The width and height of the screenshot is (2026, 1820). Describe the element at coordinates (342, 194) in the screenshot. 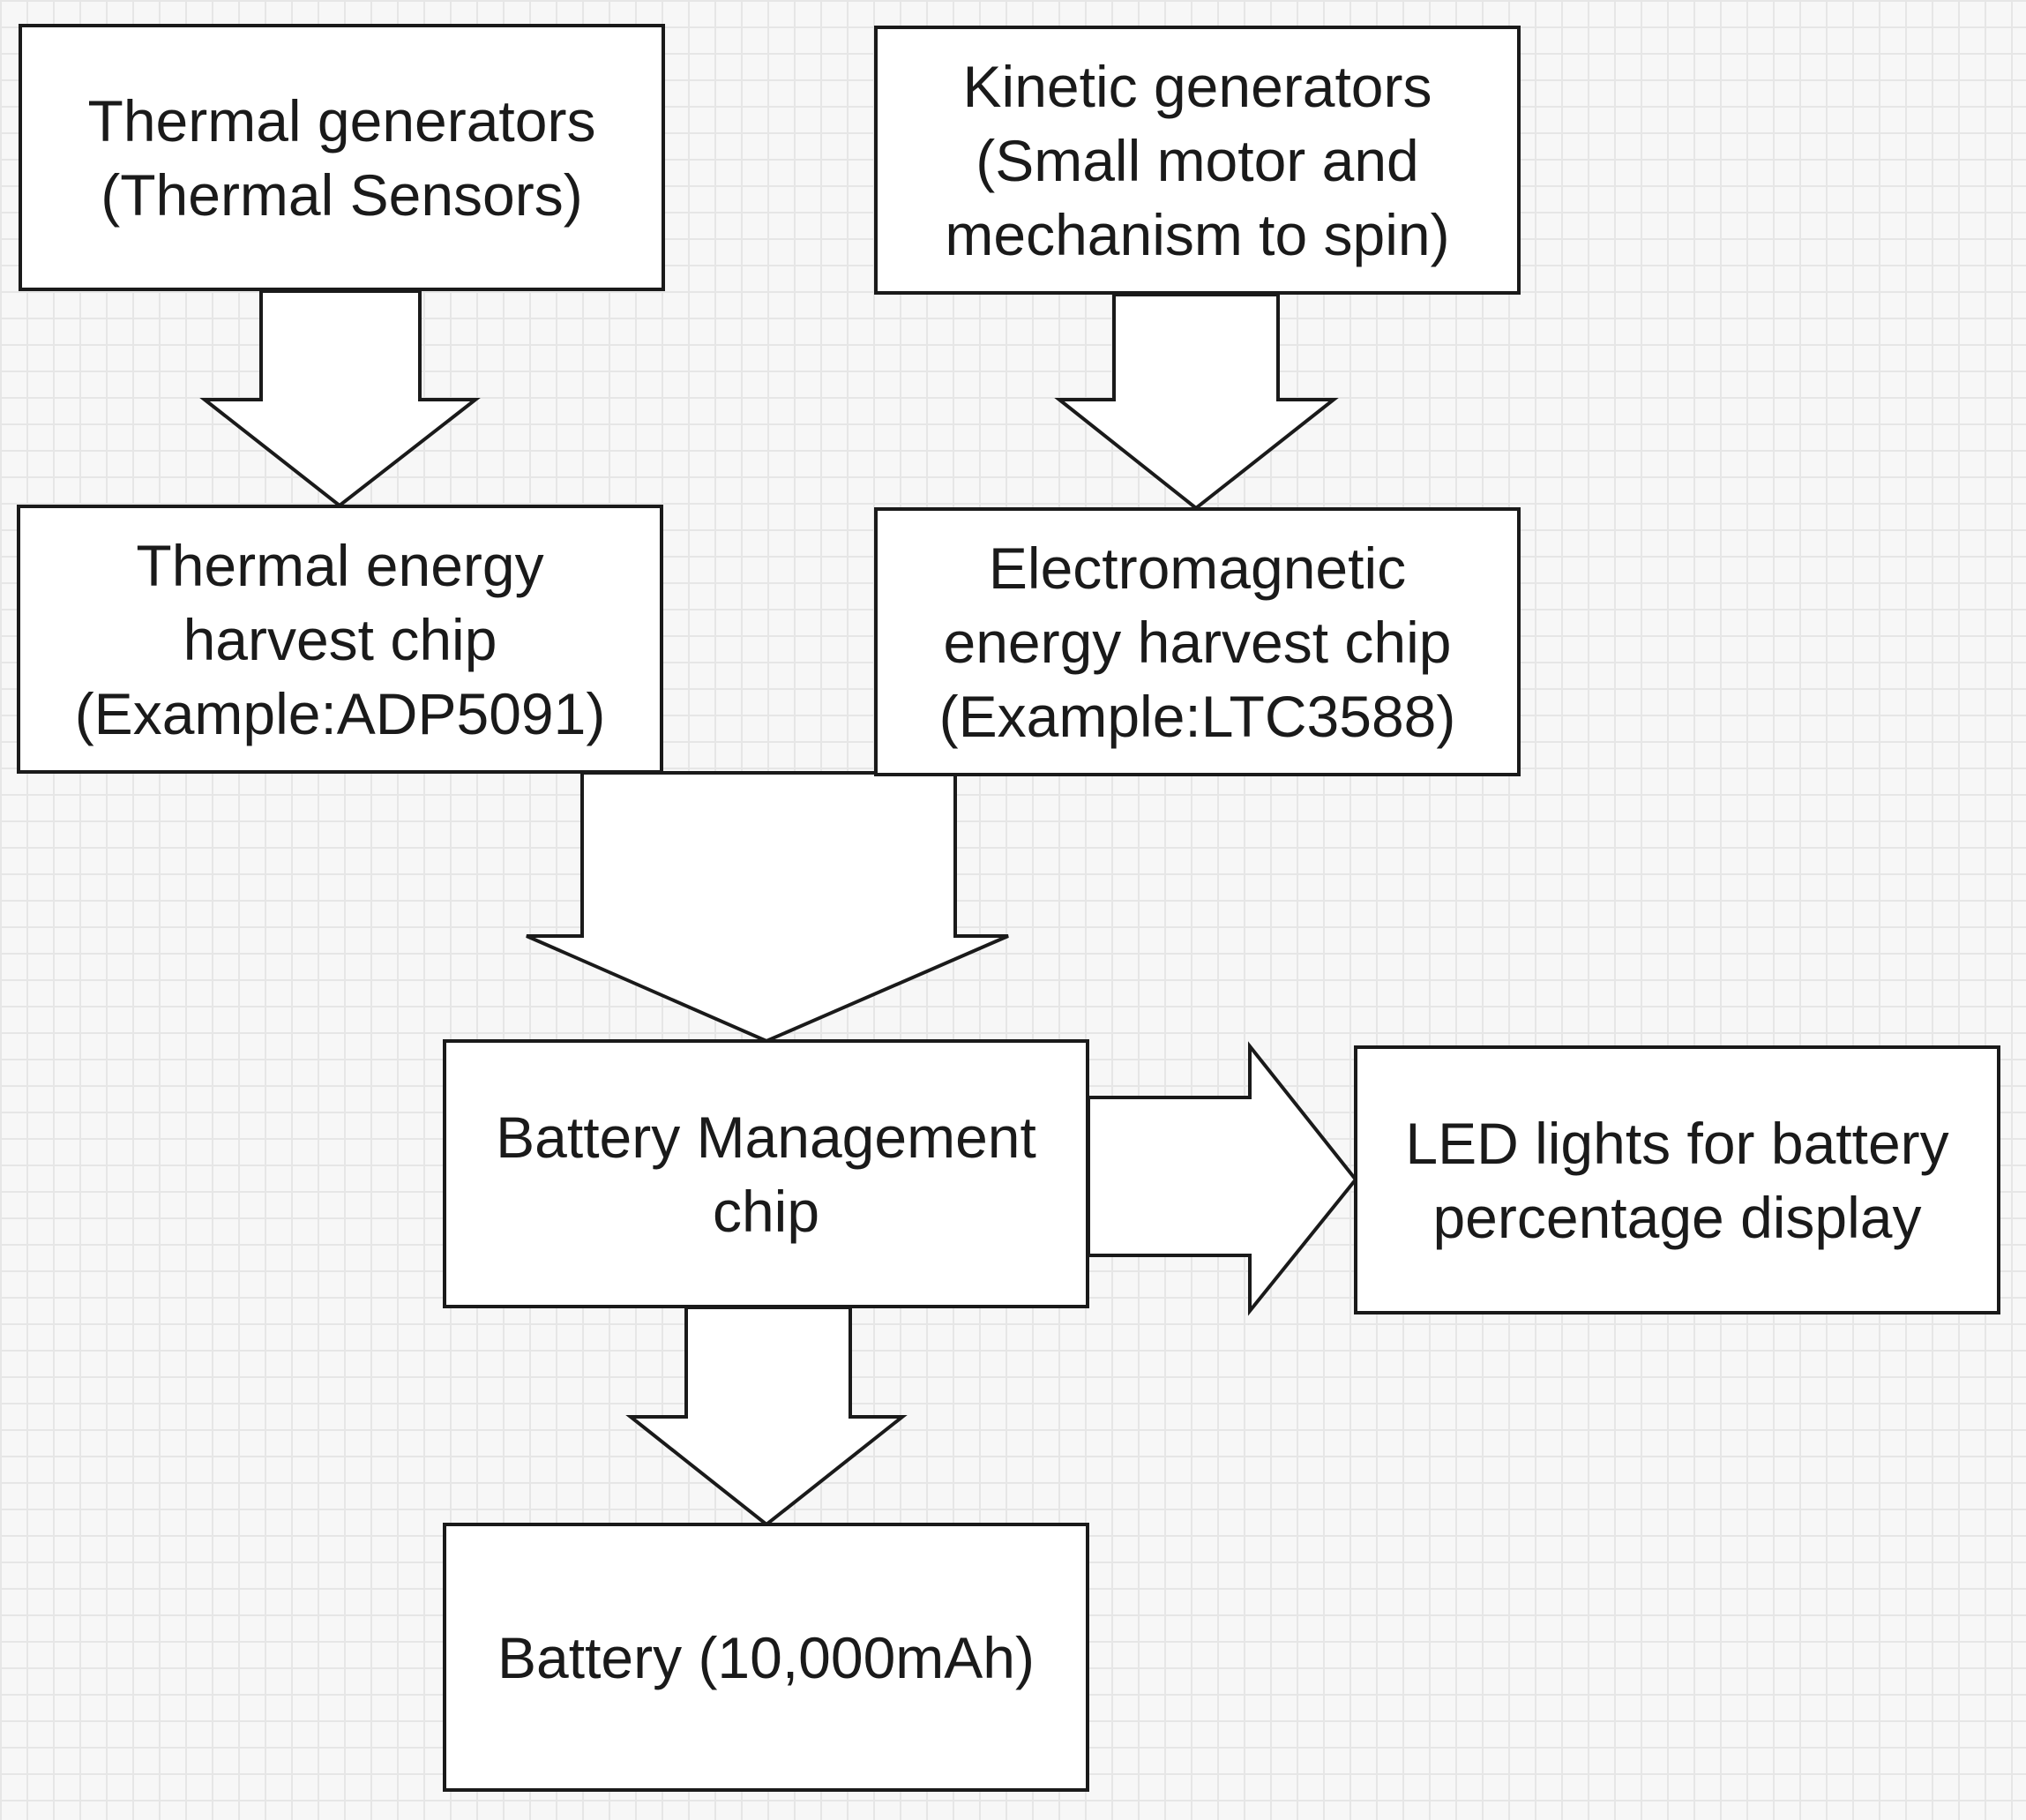

I see `node-line: (Thermal Sensors)` at that location.